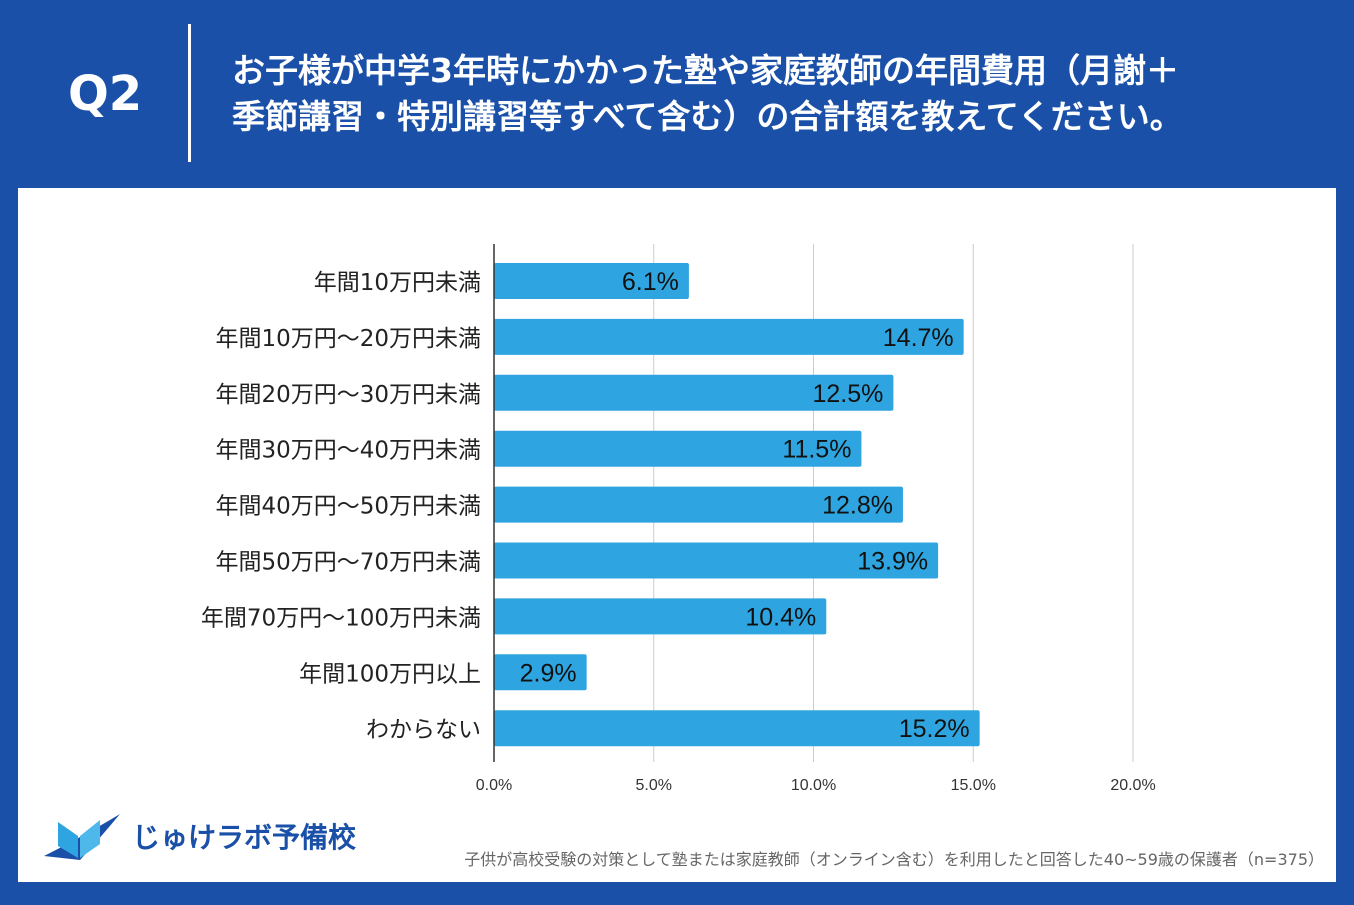 This screenshot has width=1354, height=905. What do you see at coordinates (348, 395) in the screenshot?
I see `category-label: 年間20万円～30万円未満` at bounding box center [348, 395].